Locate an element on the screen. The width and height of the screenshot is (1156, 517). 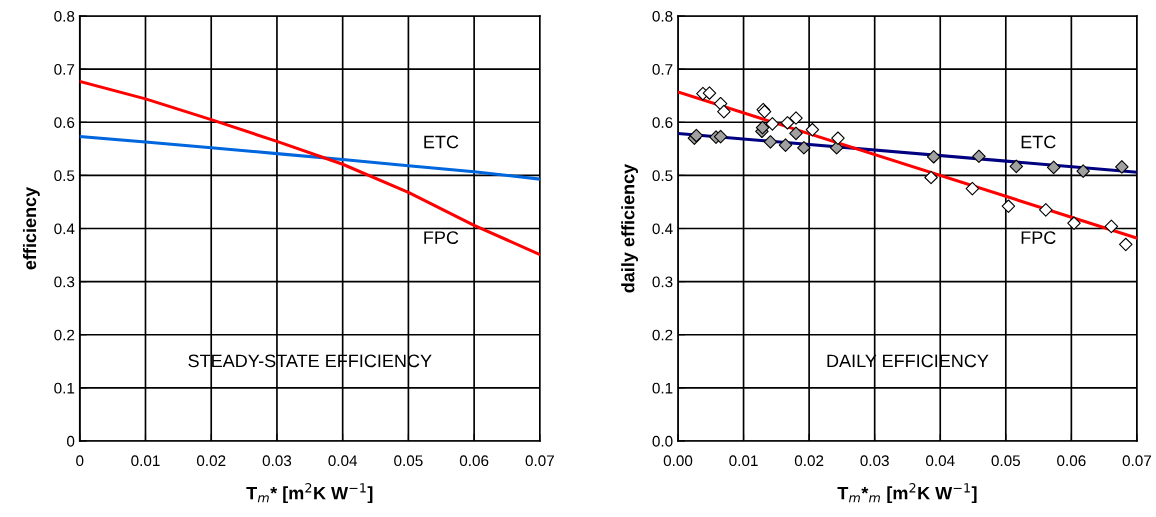
x-tick-label: 0 is located at coordinates (80, 461).